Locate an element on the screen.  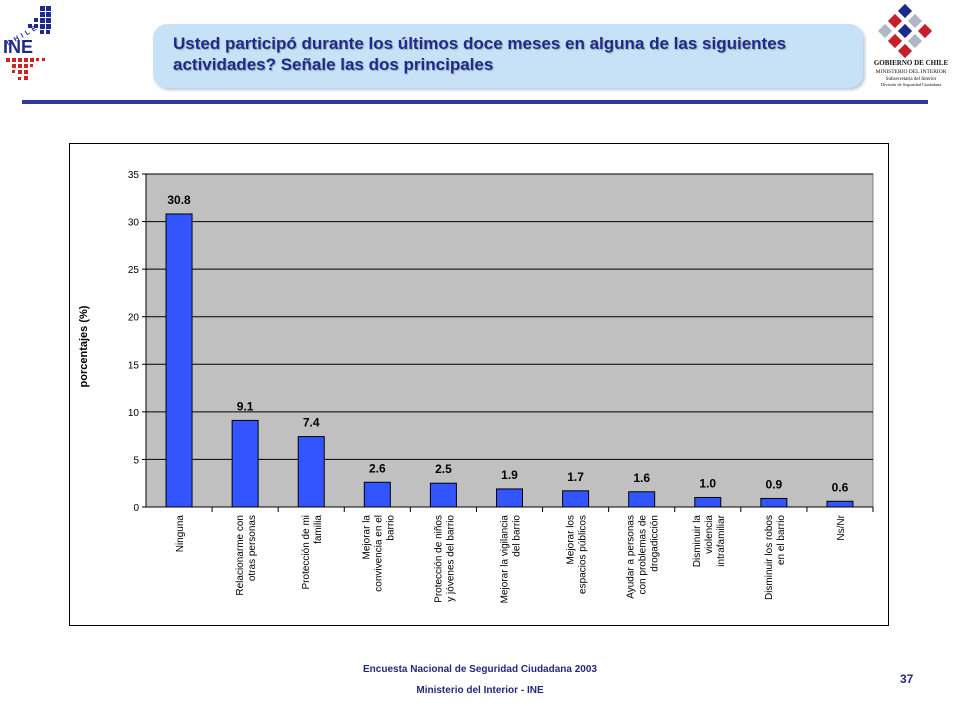
y-axis-label: porcentajes (%) is located at coordinates (84, 346).